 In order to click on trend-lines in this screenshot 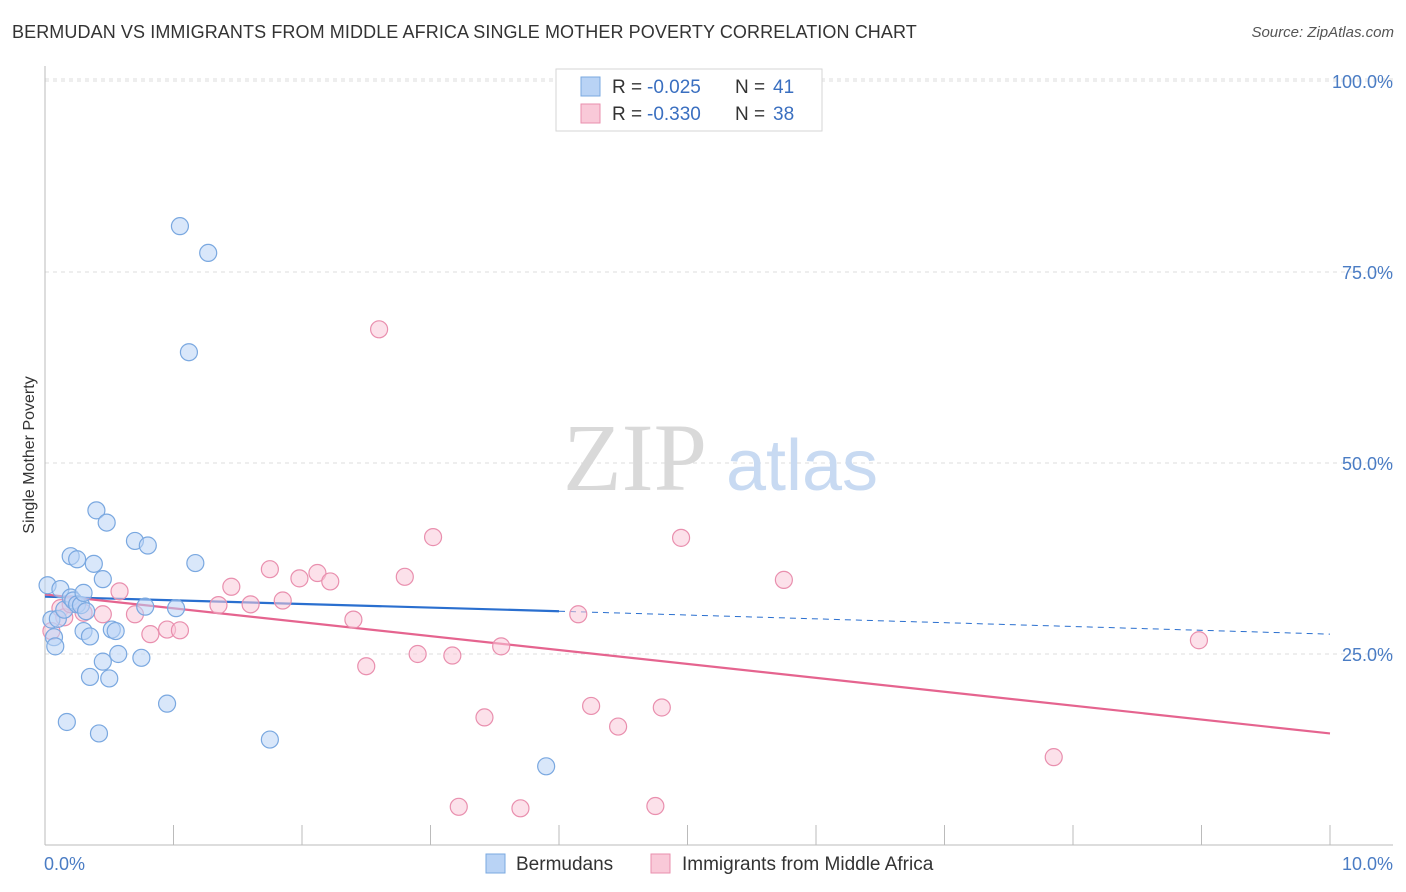, I will do `click(687, 664)`.